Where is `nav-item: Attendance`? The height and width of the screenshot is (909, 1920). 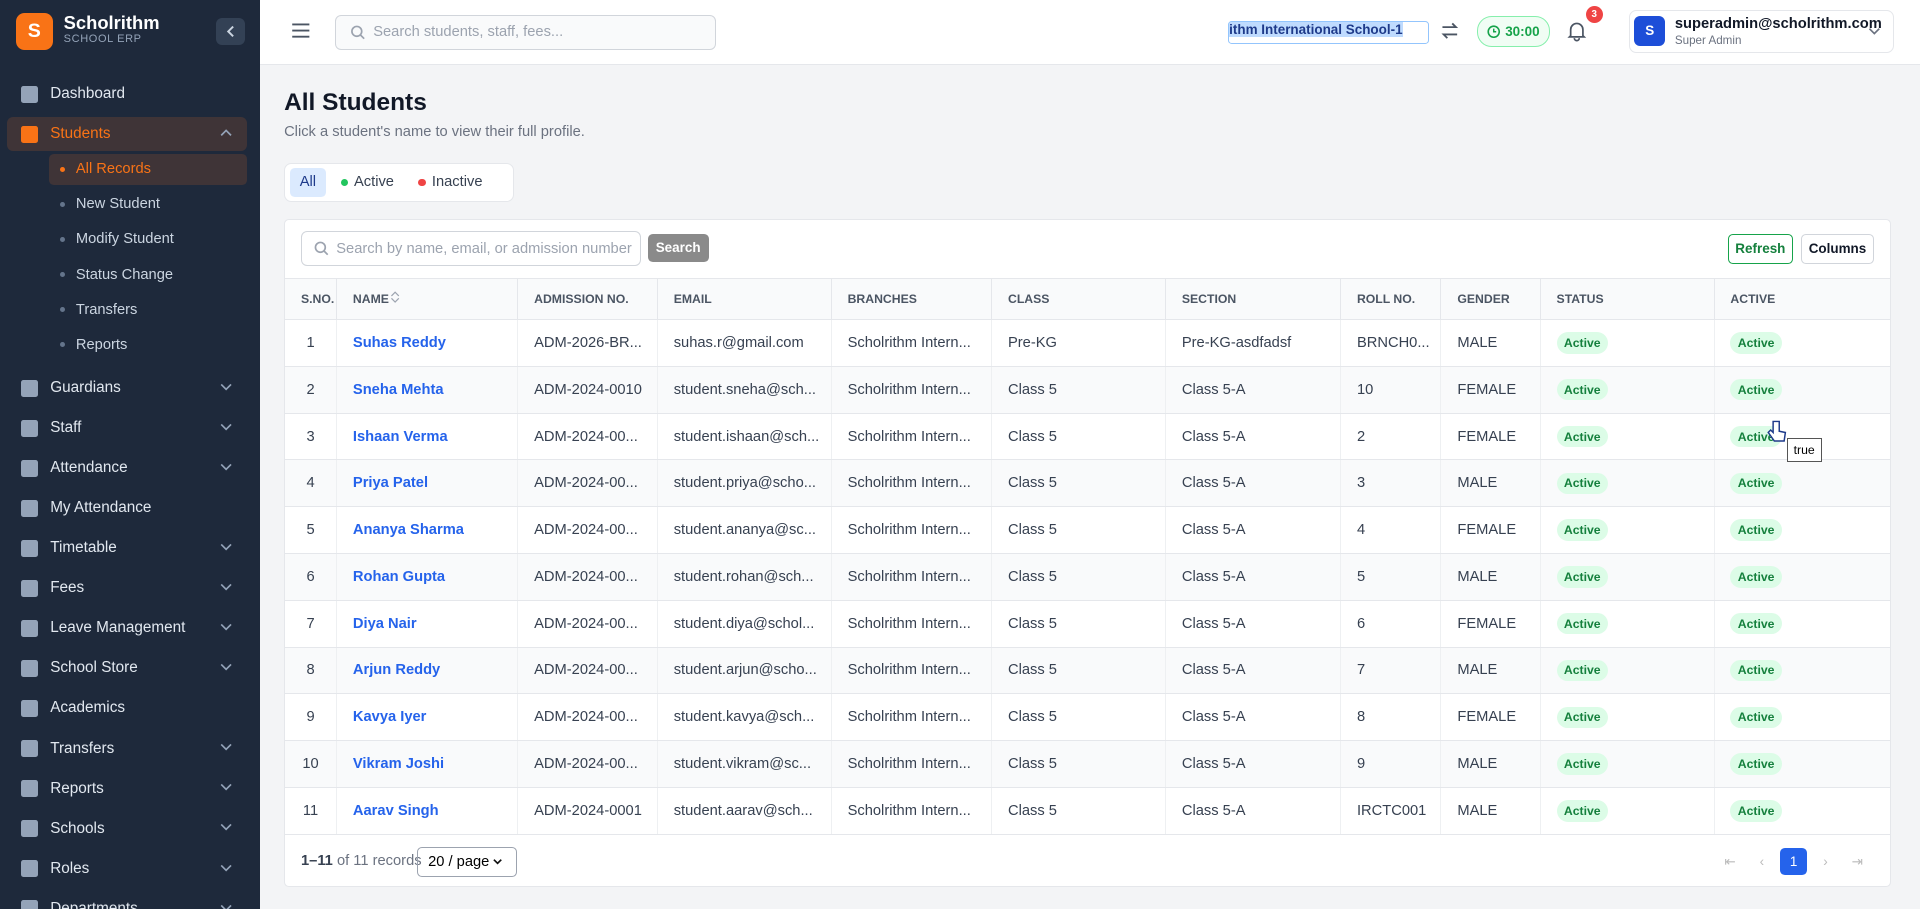 nav-item: Attendance is located at coordinates (127, 468).